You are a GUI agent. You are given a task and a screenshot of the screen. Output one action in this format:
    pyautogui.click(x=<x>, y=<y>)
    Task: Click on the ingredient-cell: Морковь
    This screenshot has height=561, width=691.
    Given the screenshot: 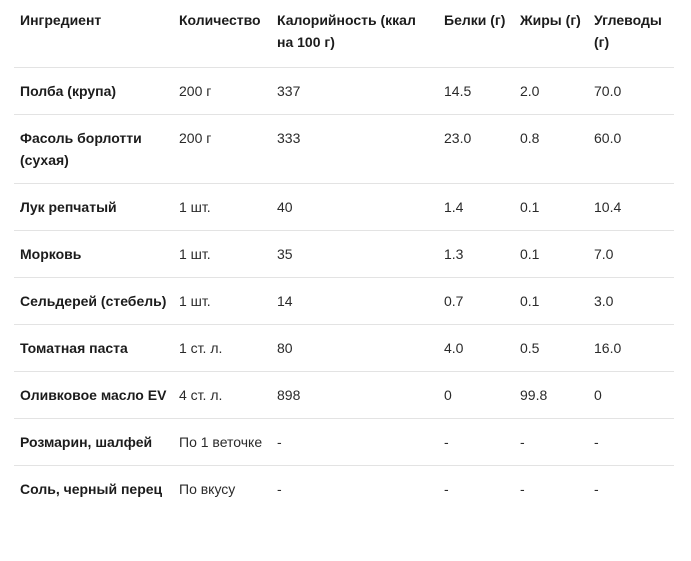 What is the action you would take?
    pyautogui.click(x=93, y=254)
    